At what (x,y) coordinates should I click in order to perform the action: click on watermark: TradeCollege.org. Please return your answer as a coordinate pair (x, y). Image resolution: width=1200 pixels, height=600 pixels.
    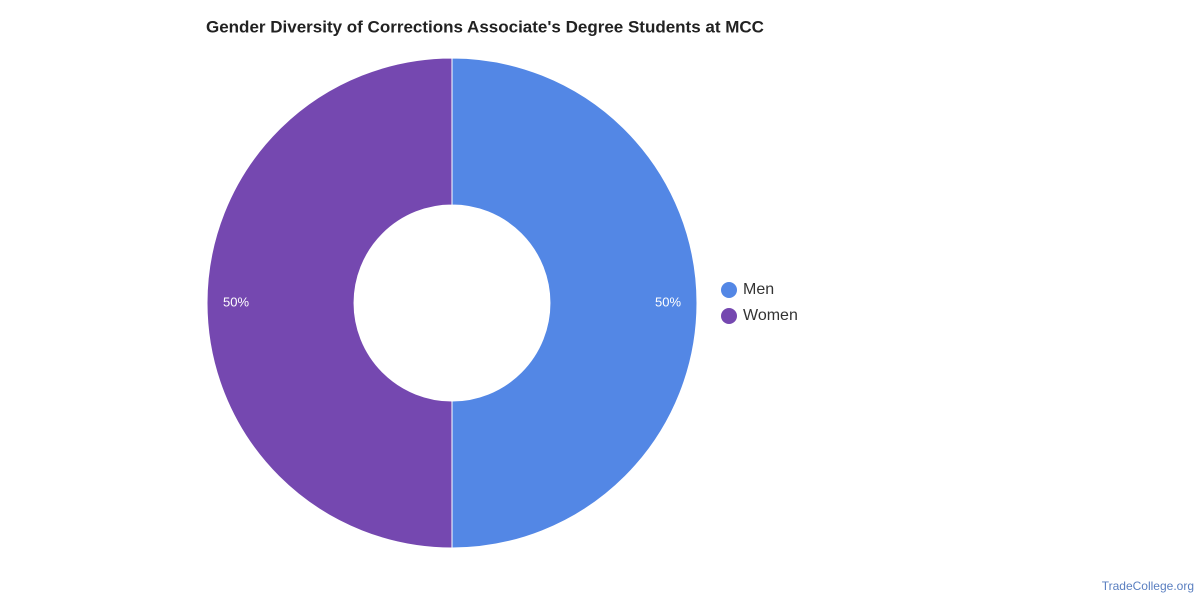
    Looking at the image, I should click on (1148, 586).